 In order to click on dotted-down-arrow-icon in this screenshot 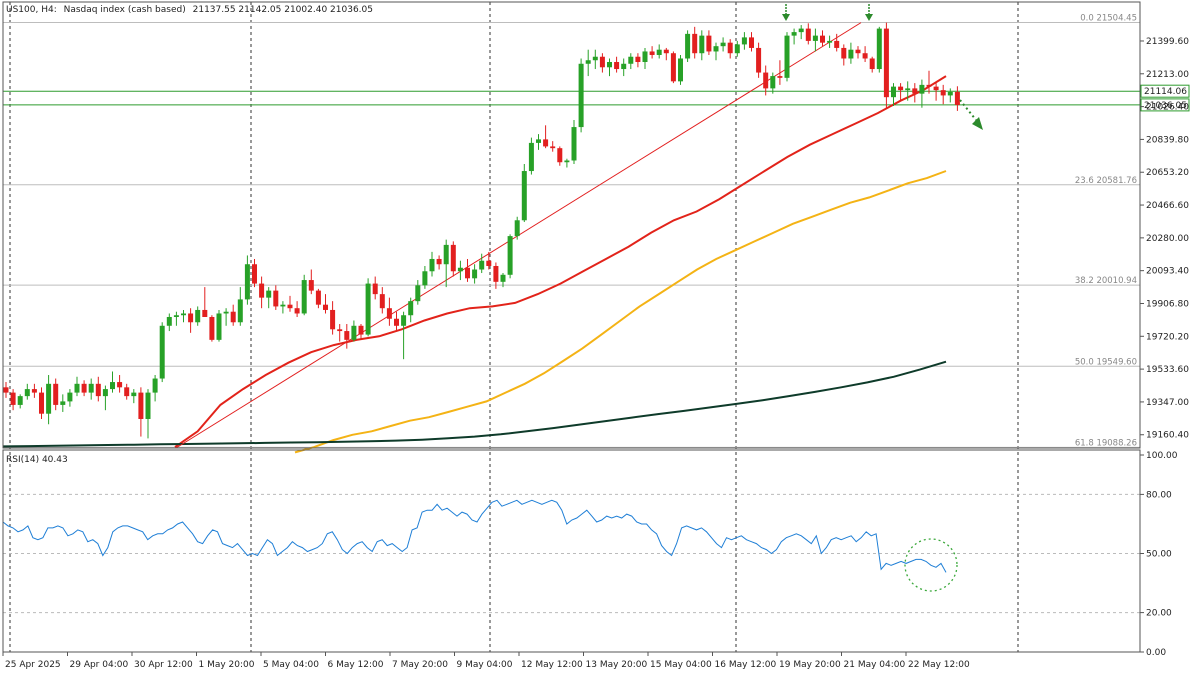, I will do `click(971, 114)`.